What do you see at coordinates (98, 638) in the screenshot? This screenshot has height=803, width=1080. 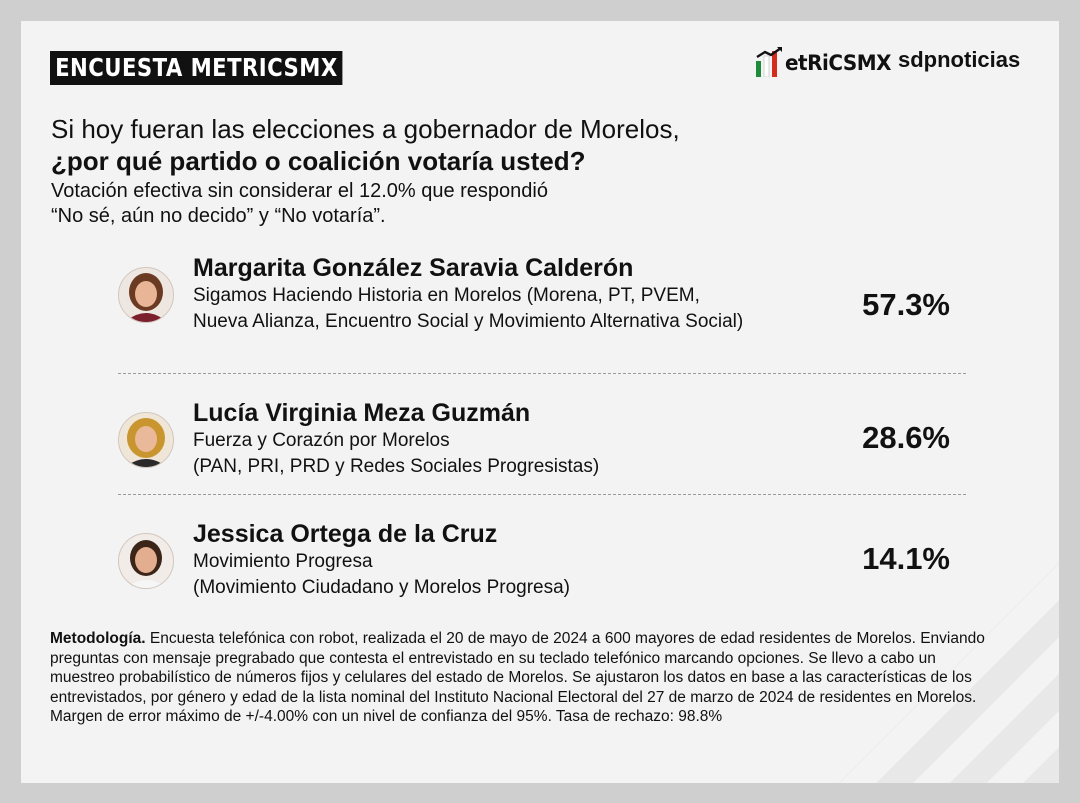 I see `methodology-label: Metodología.` at bounding box center [98, 638].